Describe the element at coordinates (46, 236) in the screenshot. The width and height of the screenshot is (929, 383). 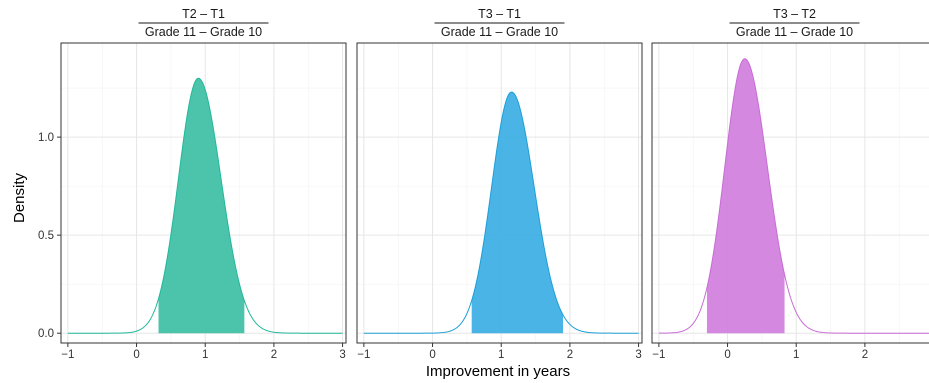
I see `y-tick-label: 0.5` at that location.